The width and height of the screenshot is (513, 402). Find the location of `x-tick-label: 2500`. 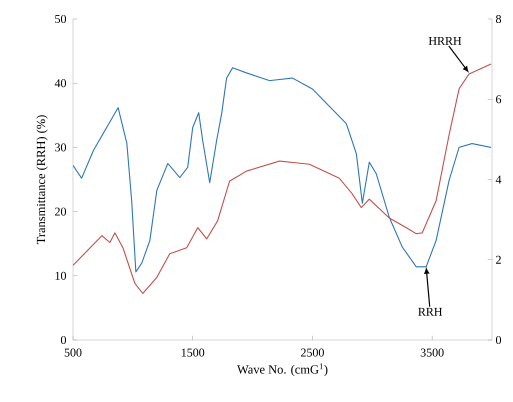

x-tick-label: 2500 is located at coordinates (312, 352).